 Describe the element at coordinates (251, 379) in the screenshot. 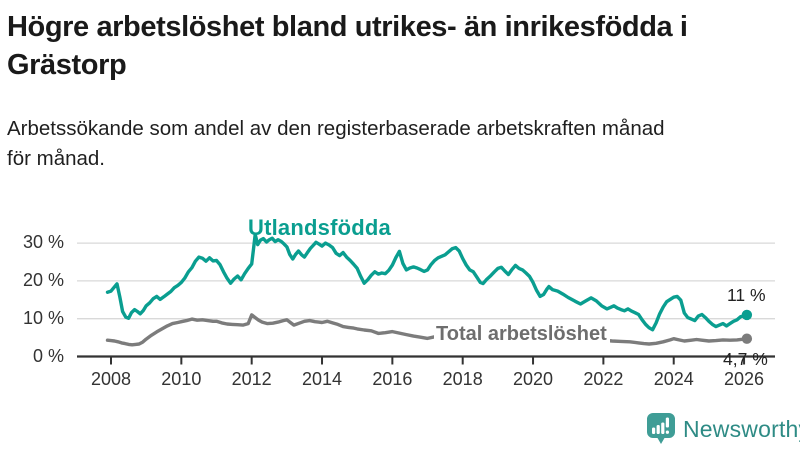

I see `x-tick-label: 2012` at that location.